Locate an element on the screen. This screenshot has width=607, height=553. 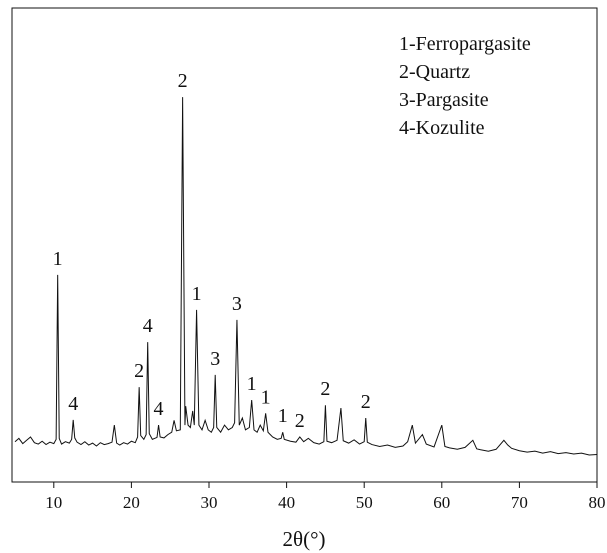
x-axis-label: 2θ(°) is located at coordinates (304, 539).